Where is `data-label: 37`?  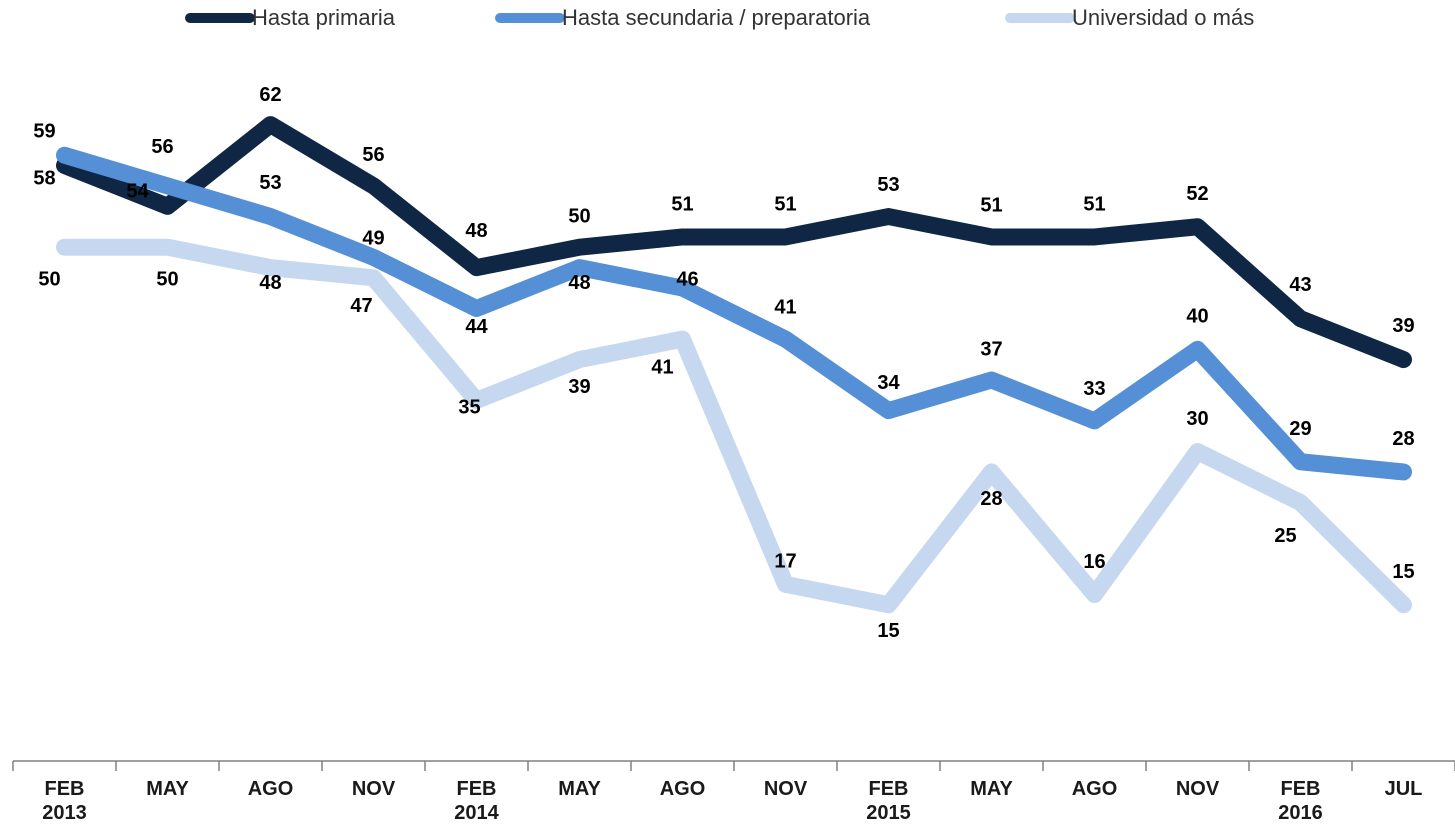 data-label: 37 is located at coordinates (991, 349).